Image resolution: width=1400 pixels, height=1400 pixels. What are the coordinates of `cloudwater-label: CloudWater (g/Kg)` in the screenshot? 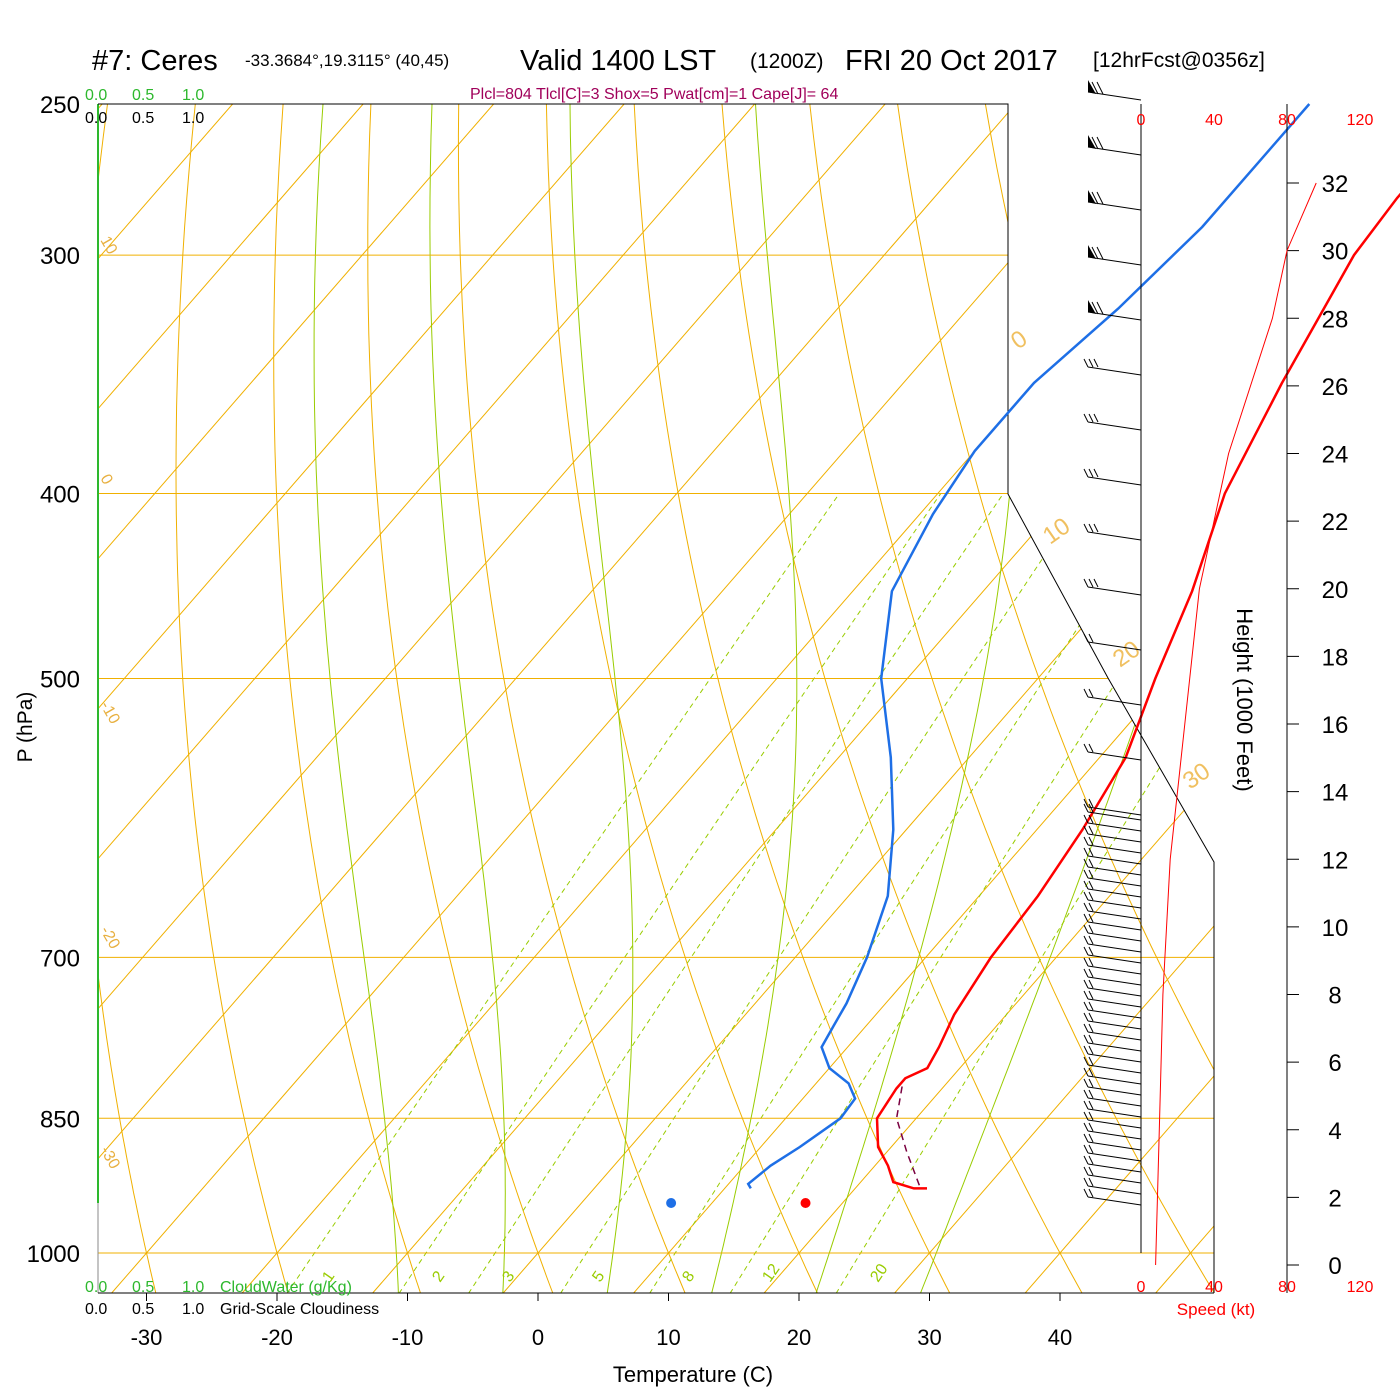 It's located at (286, 1287).